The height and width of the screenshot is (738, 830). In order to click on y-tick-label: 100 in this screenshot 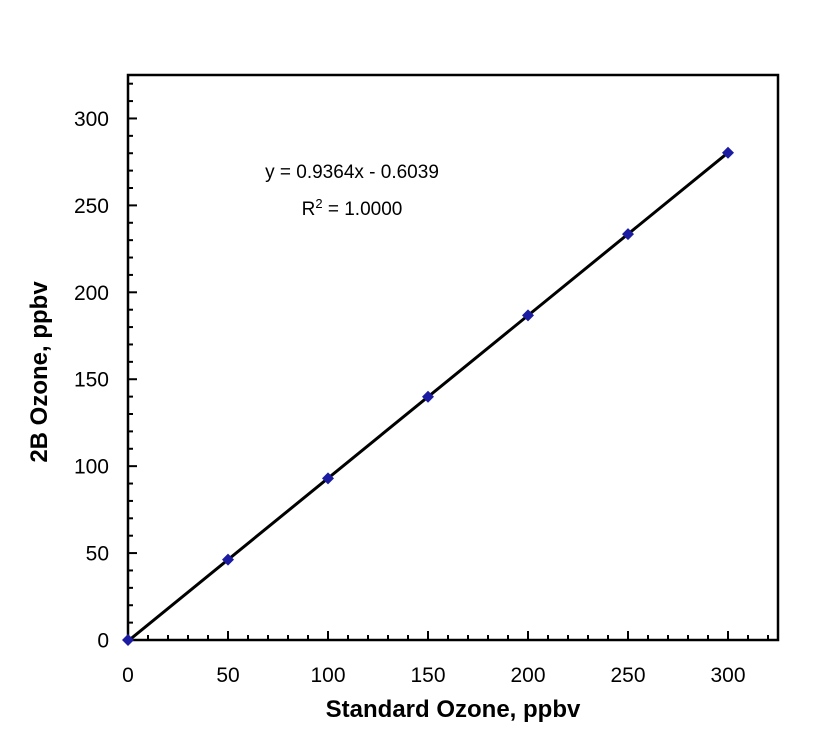, I will do `click(91, 467)`.